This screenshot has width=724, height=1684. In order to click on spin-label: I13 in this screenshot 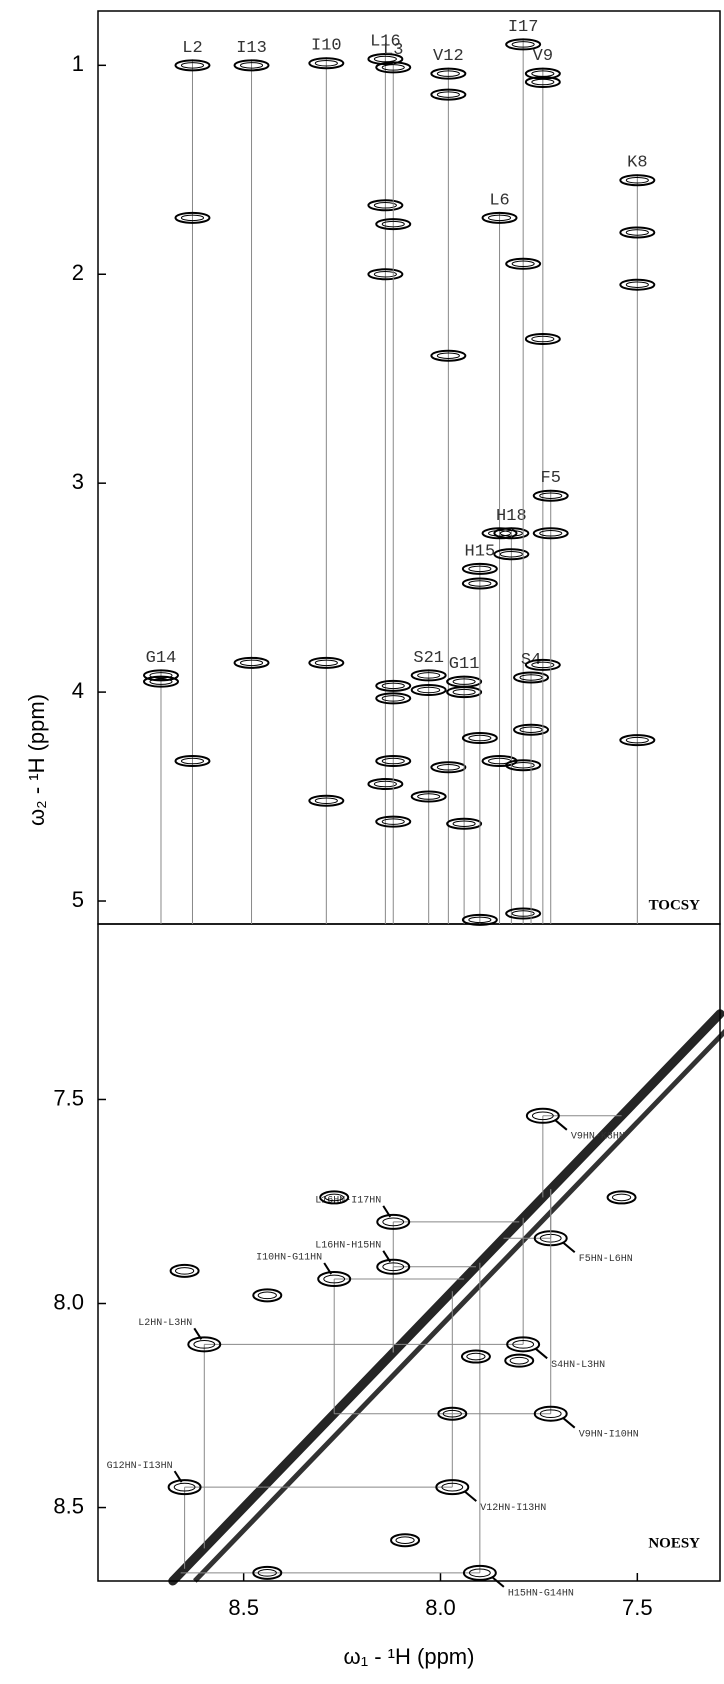, I will do `click(251, 48)`.